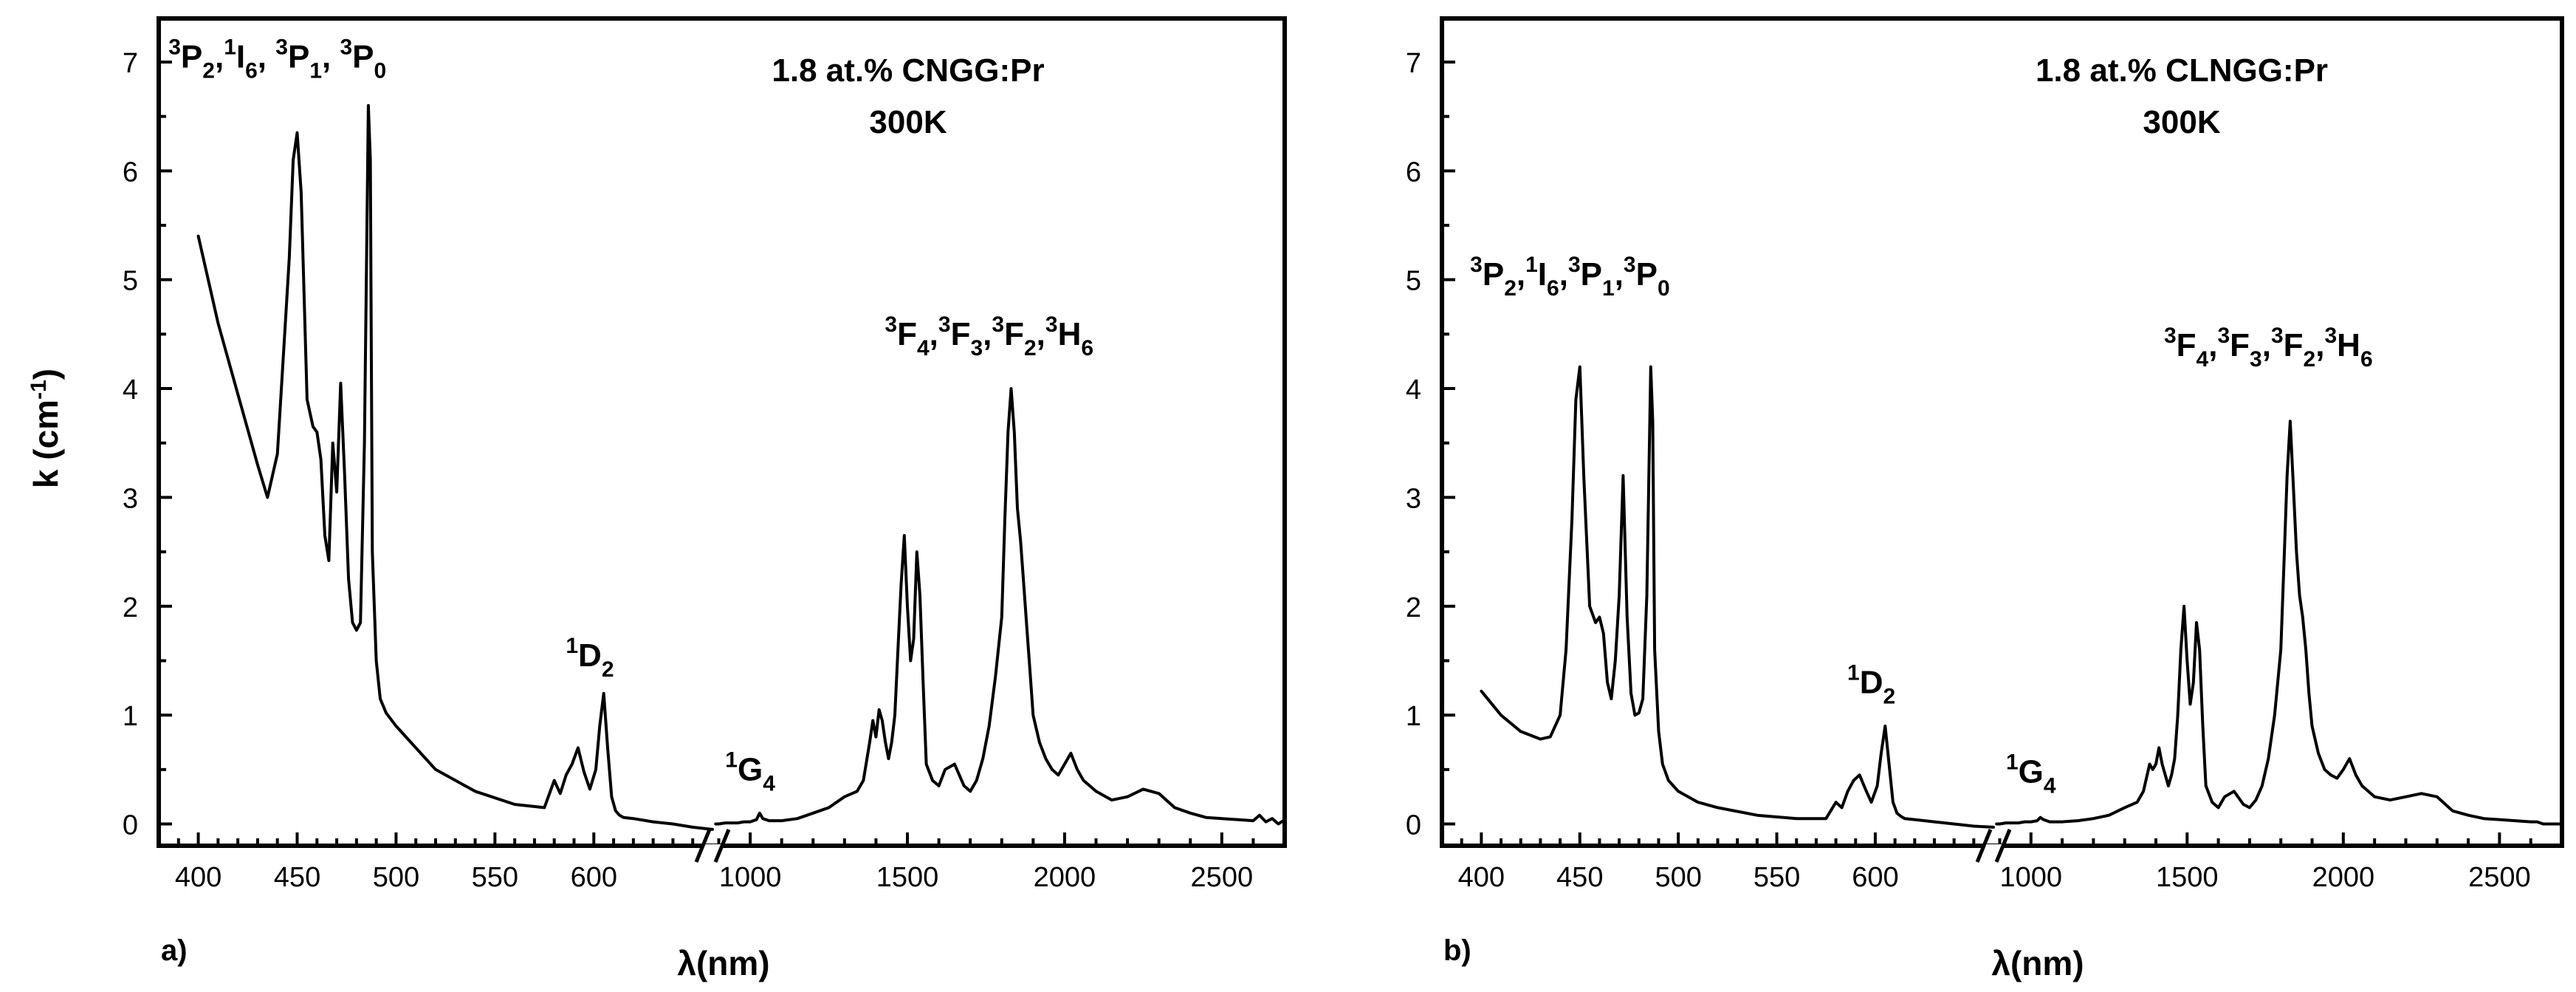 The image size is (2576, 992). Describe the element at coordinates (46, 428) in the screenshot. I see `y-axis-title: k (cm-1)` at that location.